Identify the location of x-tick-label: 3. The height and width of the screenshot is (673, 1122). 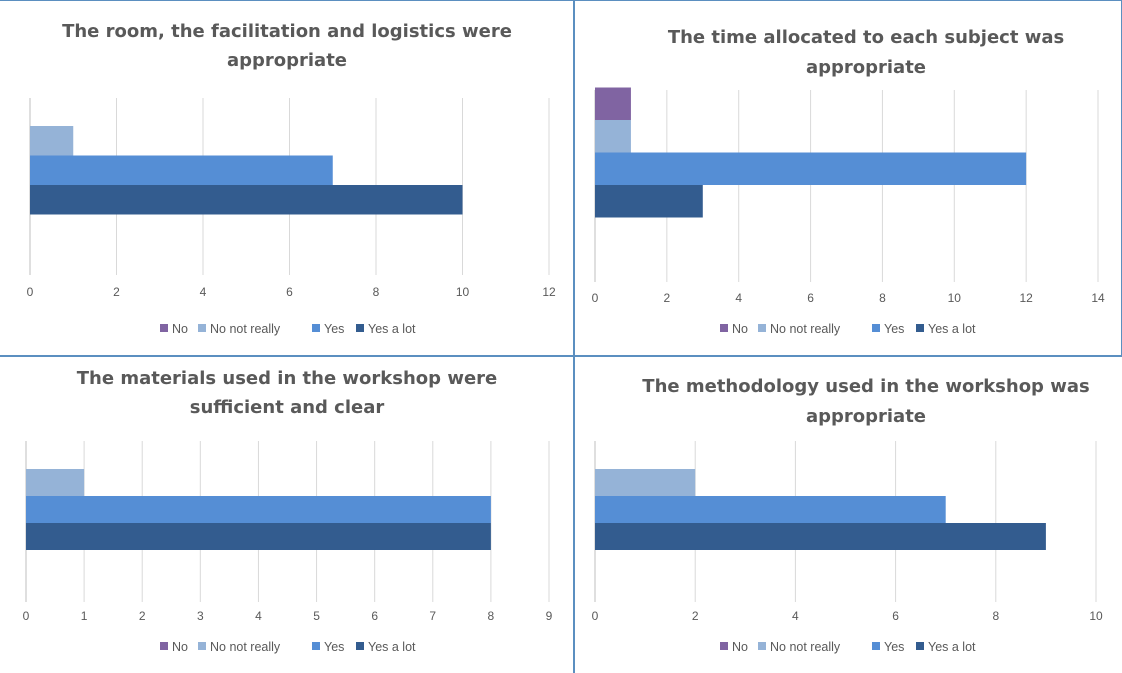
(200, 616).